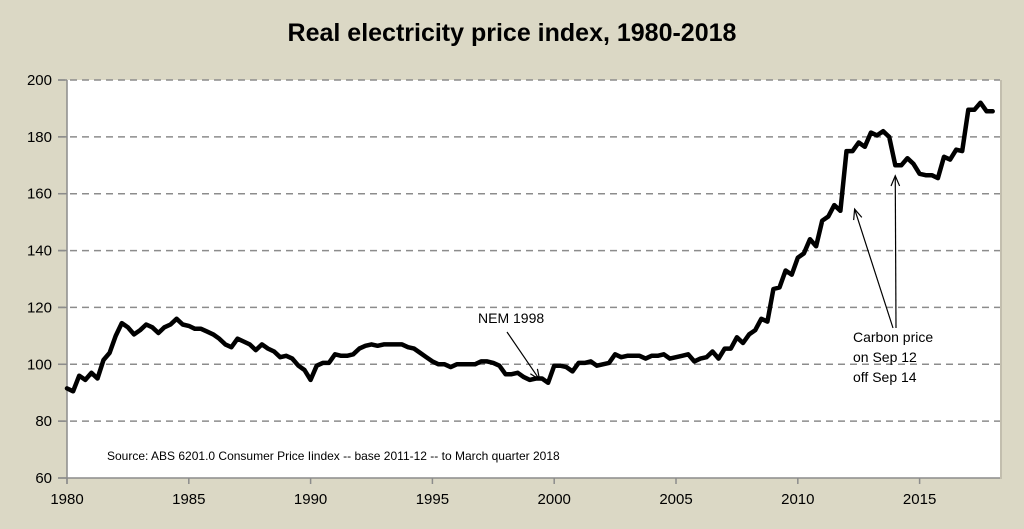 This screenshot has width=1024, height=529. What do you see at coordinates (675, 499) in the screenshot?
I see `x-tick-label-2005: 2005` at bounding box center [675, 499].